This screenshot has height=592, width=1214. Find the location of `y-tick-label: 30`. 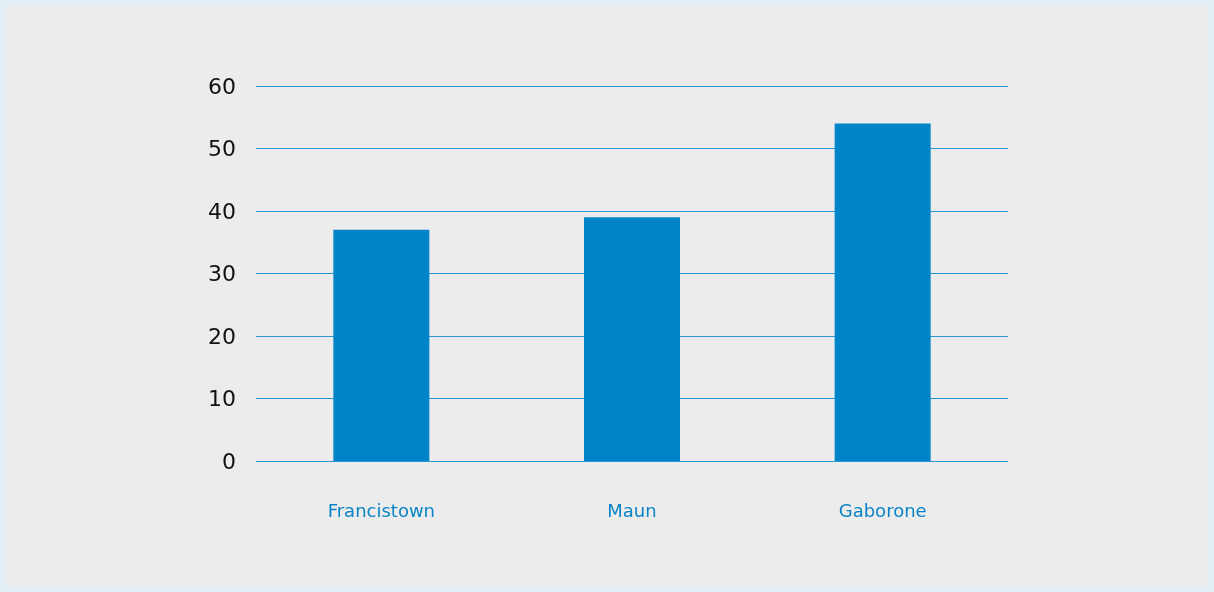

y-tick-label: 30 is located at coordinates (222, 273).